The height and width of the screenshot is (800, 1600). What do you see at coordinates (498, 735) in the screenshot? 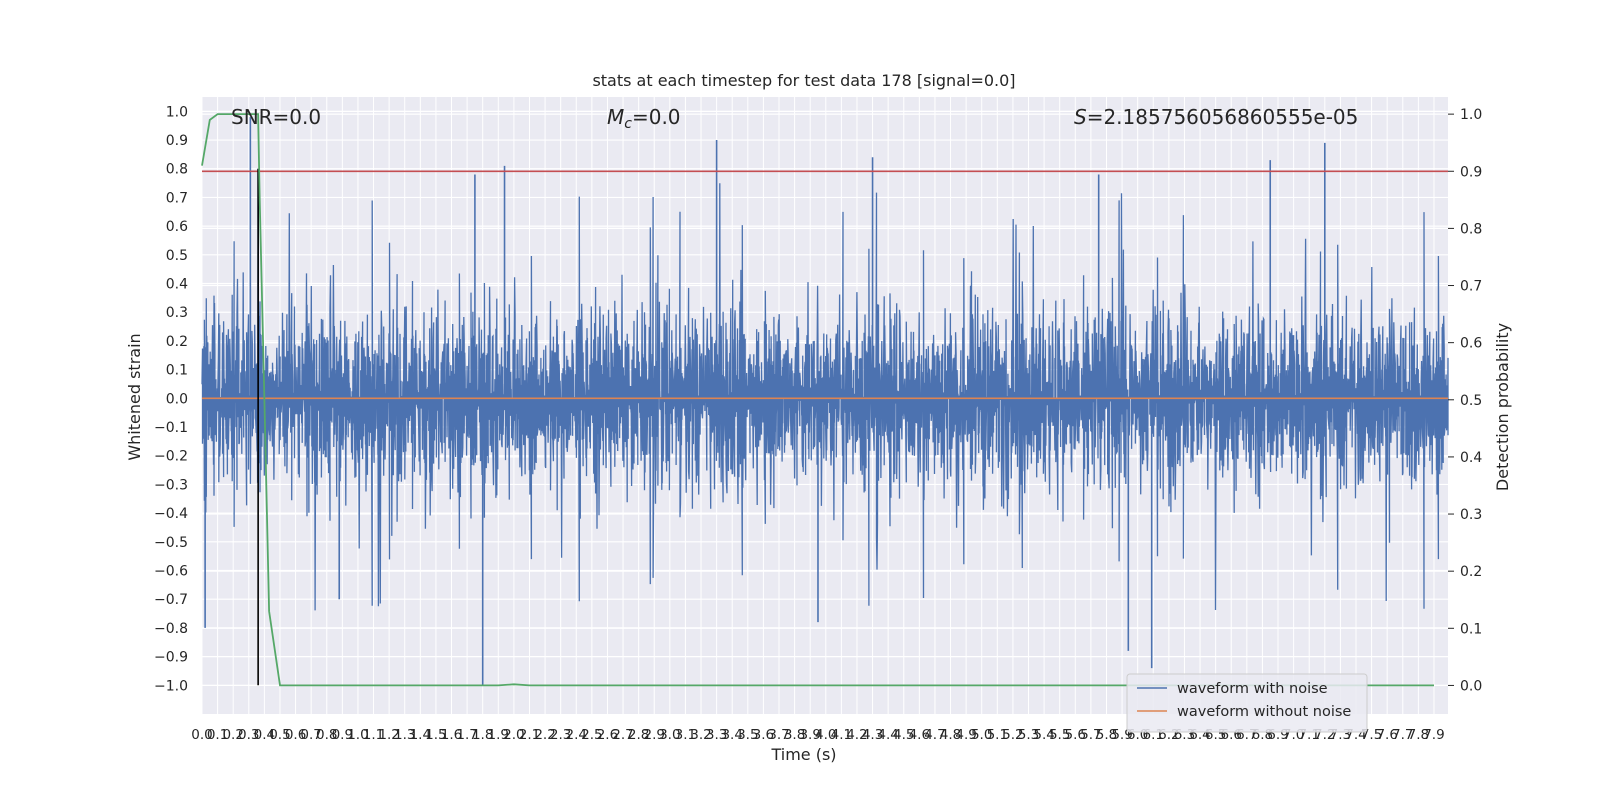
I see `x-tick-label: 1.9` at bounding box center [498, 735].